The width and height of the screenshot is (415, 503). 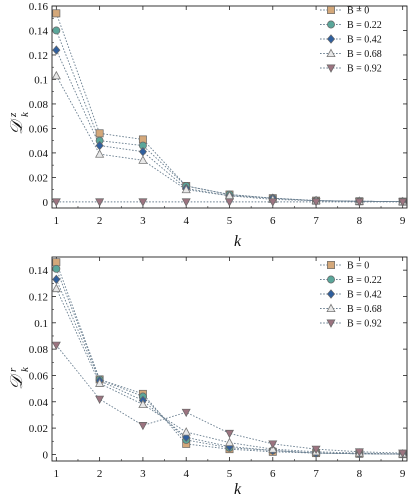 What do you see at coordinates (238, 489) in the screenshot?
I see `x-axis-label: k` at bounding box center [238, 489].